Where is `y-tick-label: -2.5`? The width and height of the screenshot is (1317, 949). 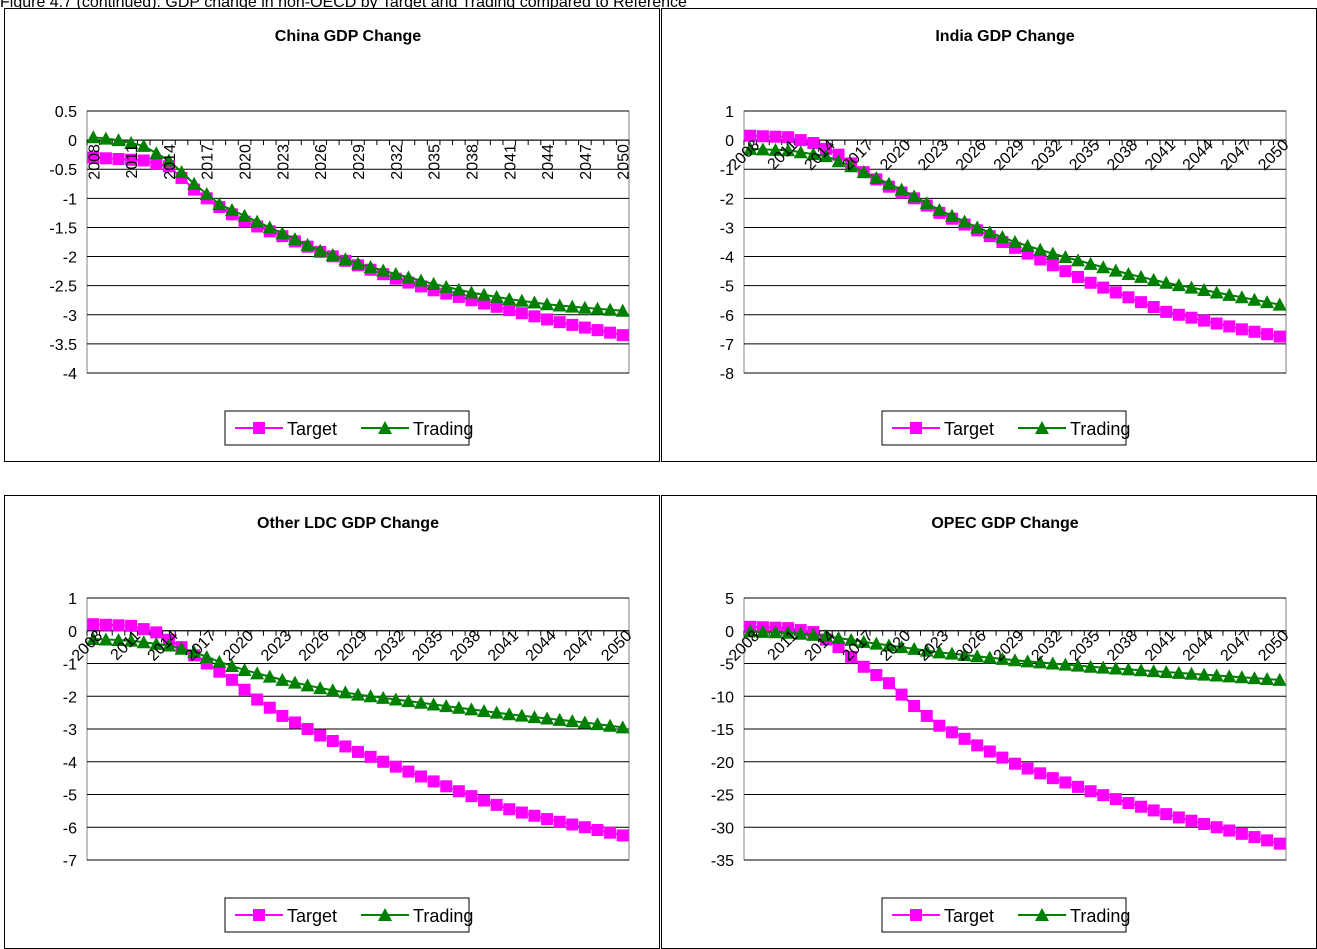
y-tick-label: -2.5 is located at coordinates (63, 287).